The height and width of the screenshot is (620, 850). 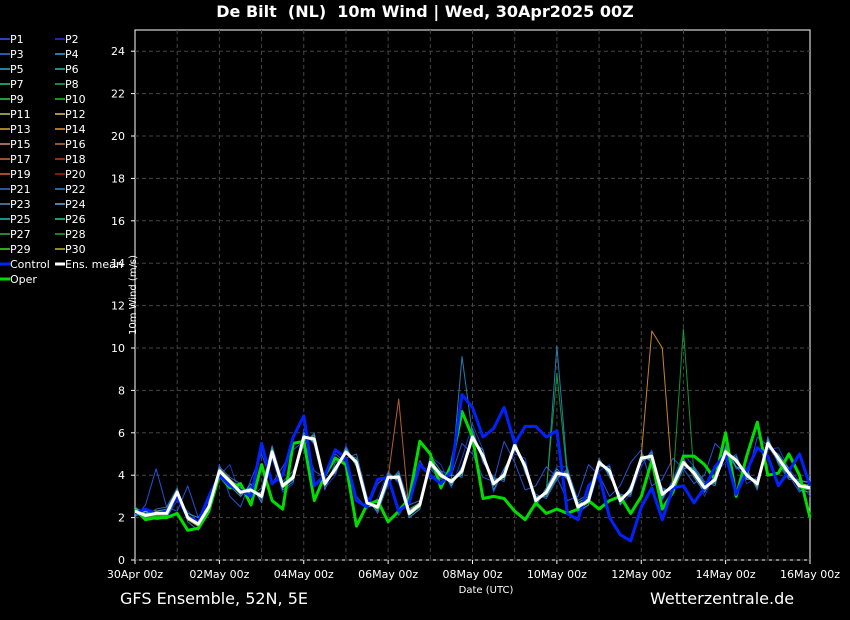 What do you see at coordinates (118, 178) in the screenshot?
I see `y-tick-label: 18` at bounding box center [118, 178].